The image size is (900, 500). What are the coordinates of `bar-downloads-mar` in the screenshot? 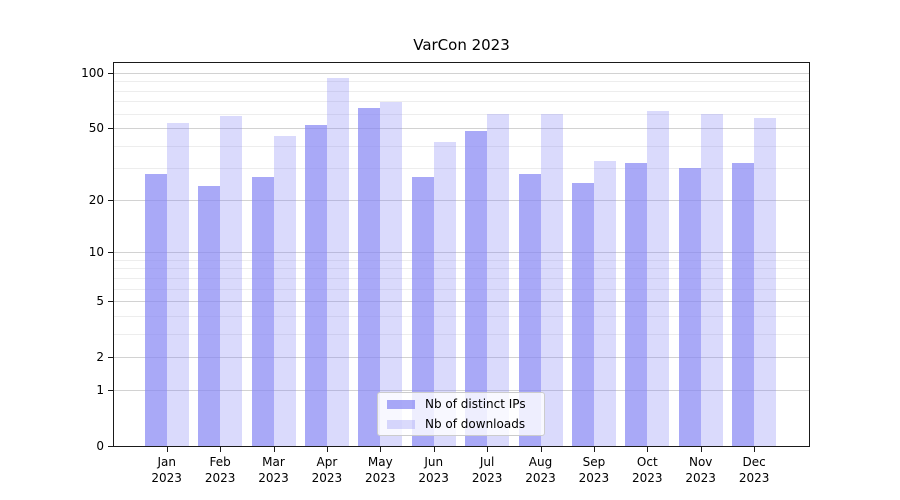 It's located at (284, 291).